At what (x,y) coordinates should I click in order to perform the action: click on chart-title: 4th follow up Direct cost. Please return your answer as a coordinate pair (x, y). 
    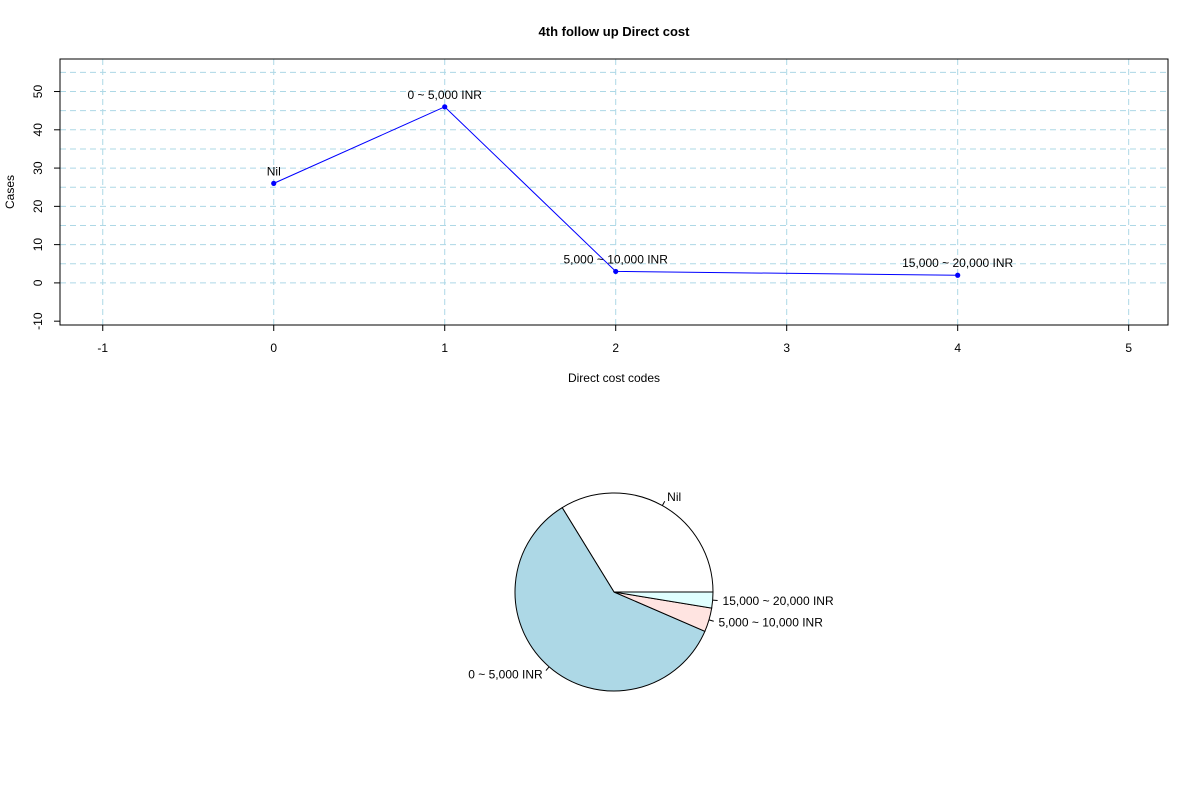
    Looking at the image, I should click on (615, 31).